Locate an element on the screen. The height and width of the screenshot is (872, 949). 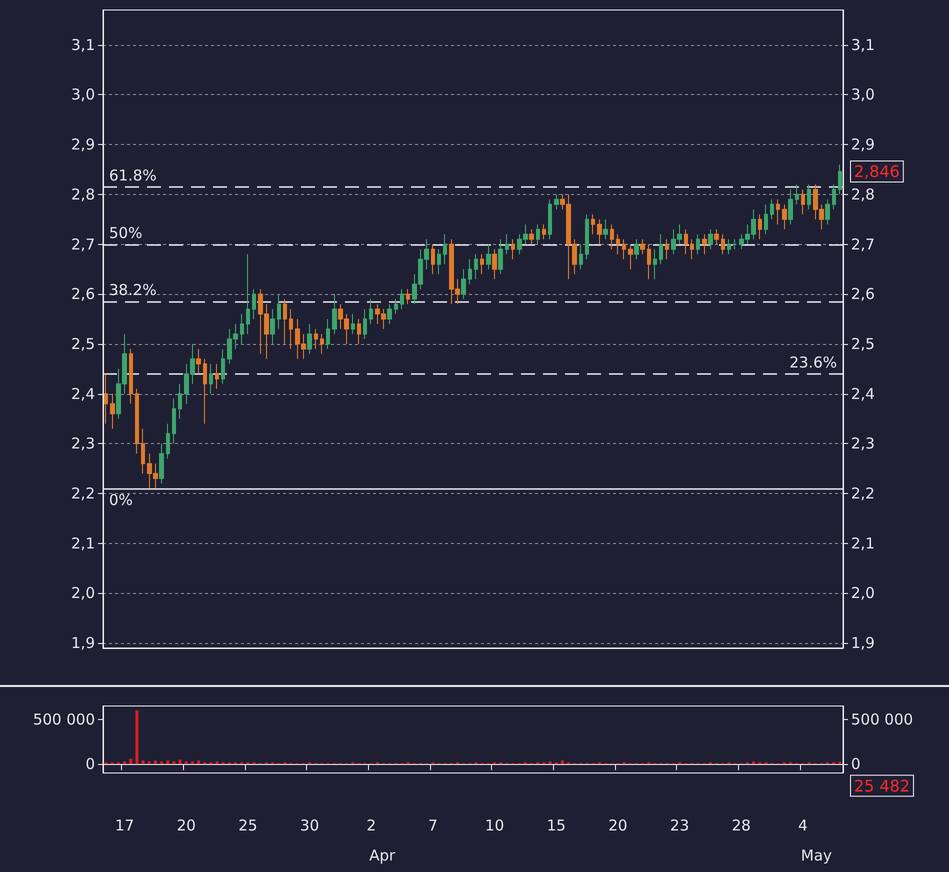
x-tick-label: 23 is located at coordinates (680, 825).